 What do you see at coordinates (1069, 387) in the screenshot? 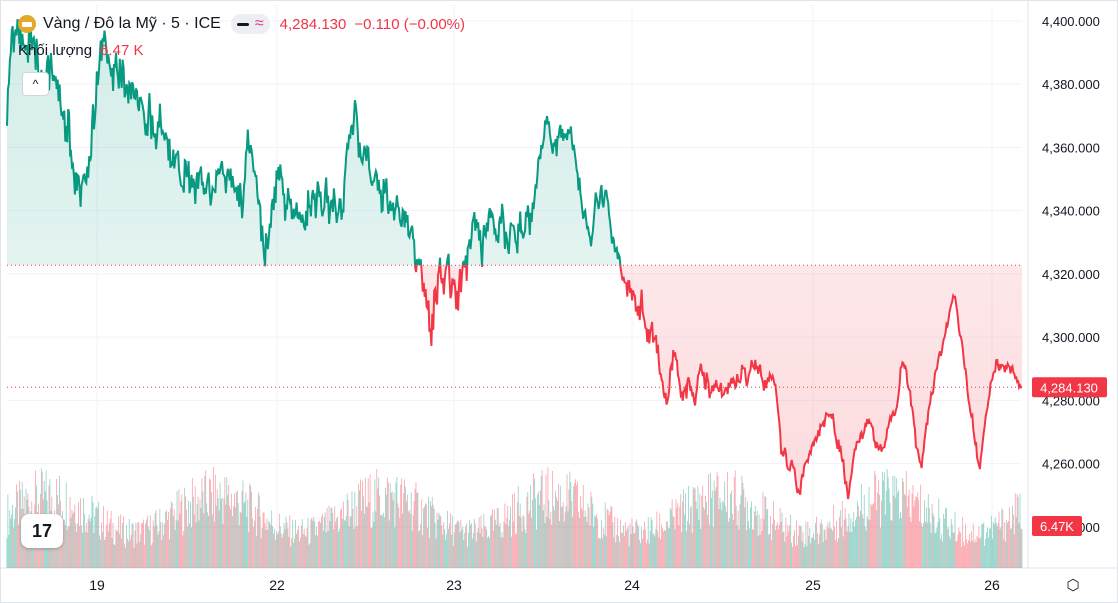
I see `last-price-tag-label: 4,284.130` at bounding box center [1069, 387].